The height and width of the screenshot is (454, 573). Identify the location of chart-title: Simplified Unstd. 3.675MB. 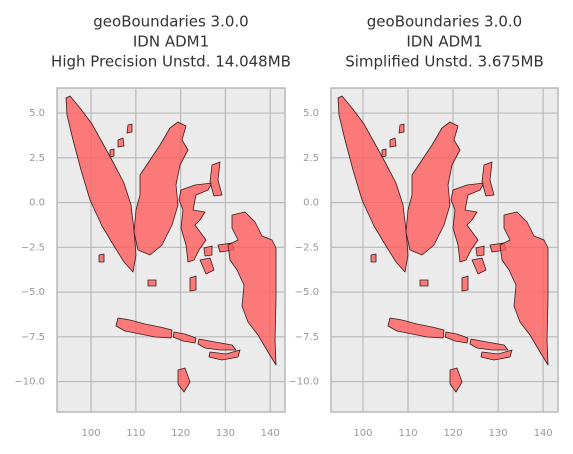
(444, 62).